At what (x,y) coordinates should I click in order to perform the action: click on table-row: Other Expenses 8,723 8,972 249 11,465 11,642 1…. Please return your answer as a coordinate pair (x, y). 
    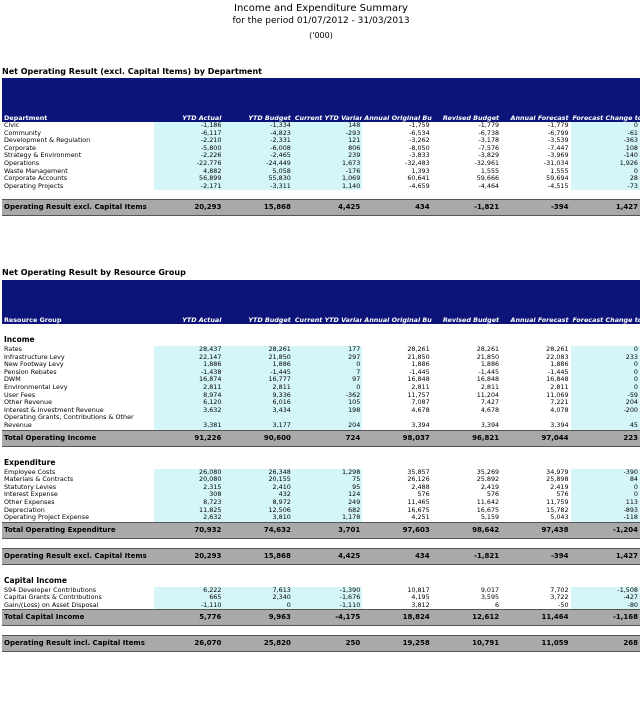
    Looking at the image, I should click on (321, 502).